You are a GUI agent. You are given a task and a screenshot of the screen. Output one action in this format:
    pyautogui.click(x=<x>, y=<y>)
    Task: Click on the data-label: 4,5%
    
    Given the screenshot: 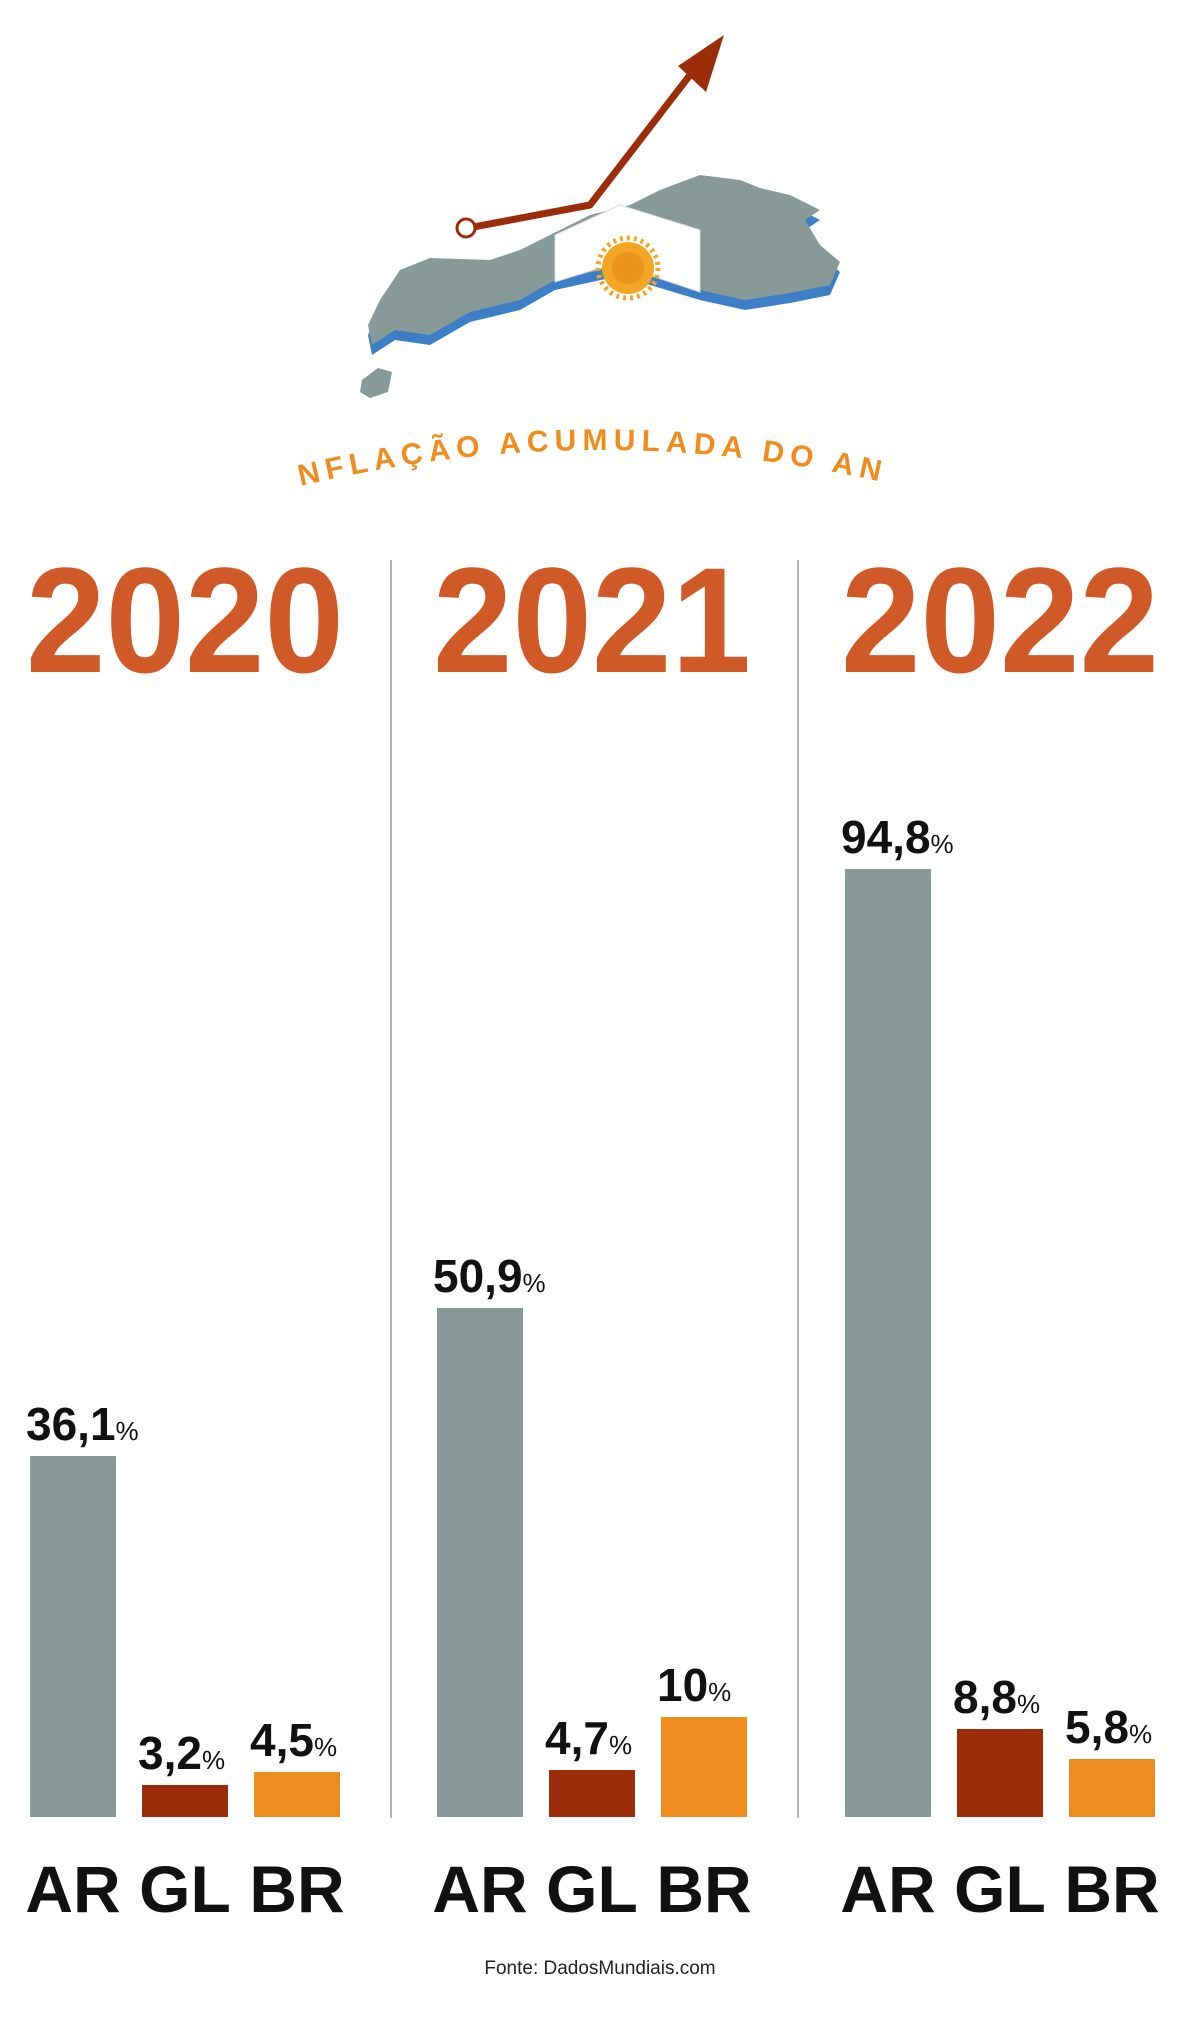 What is the action you would take?
    pyautogui.click(x=293, y=1740)
    